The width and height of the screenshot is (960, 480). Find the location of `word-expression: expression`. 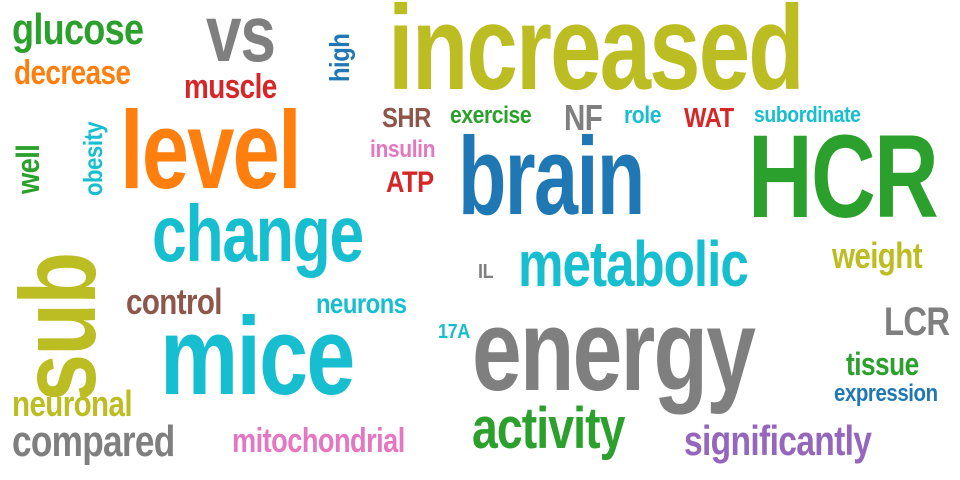

word-expression: expression is located at coordinates (886, 393).